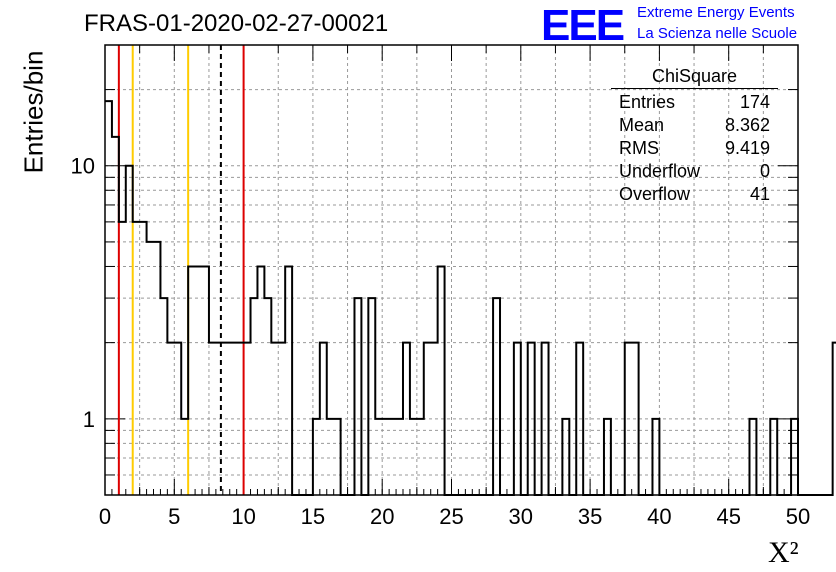  What do you see at coordinates (659, 516) in the screenshot?
I see `x-tick-label: 40` at bounding box center [659, 516].